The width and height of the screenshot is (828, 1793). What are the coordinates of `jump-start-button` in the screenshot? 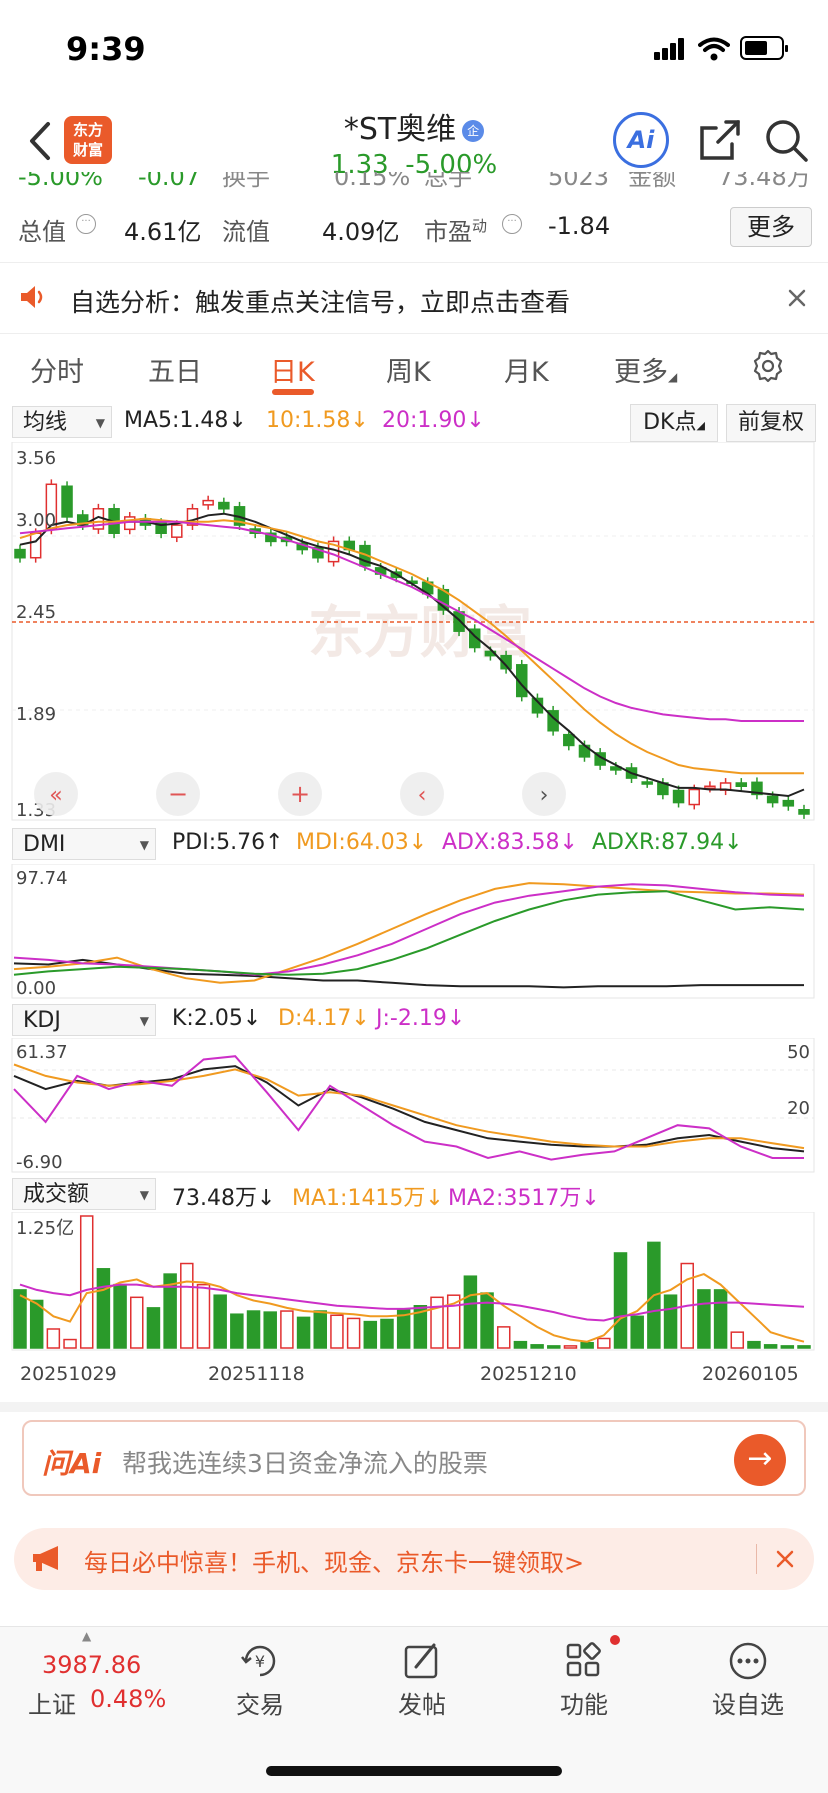 It's located at (56, 794).